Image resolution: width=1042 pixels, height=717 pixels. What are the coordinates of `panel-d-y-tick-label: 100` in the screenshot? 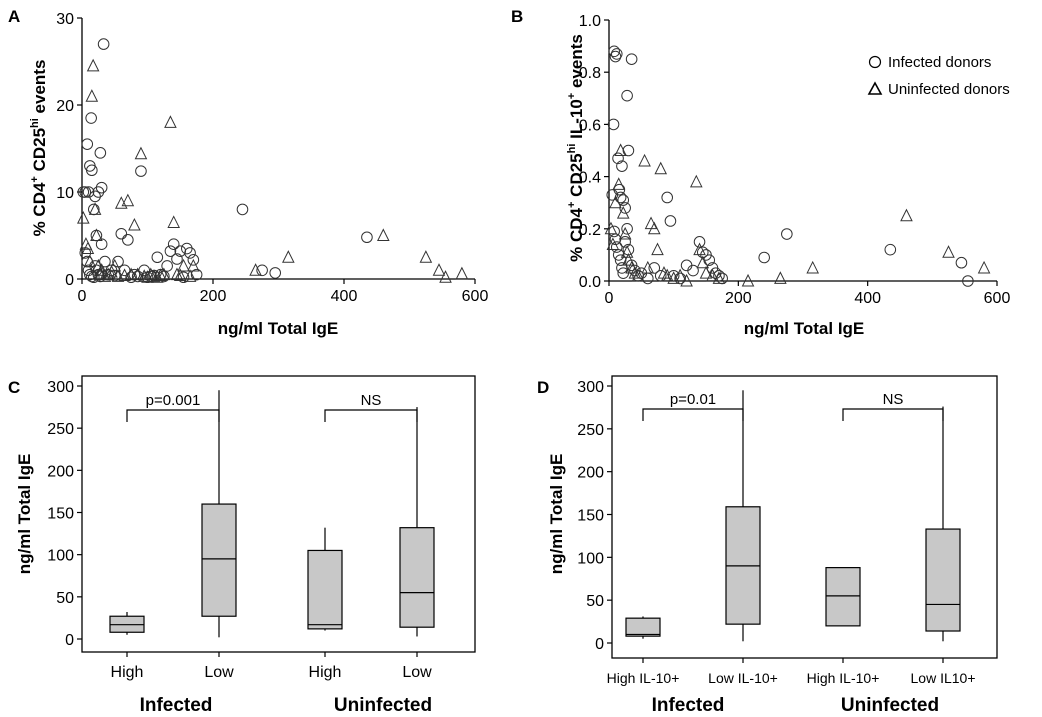 It's located at (590, 558).